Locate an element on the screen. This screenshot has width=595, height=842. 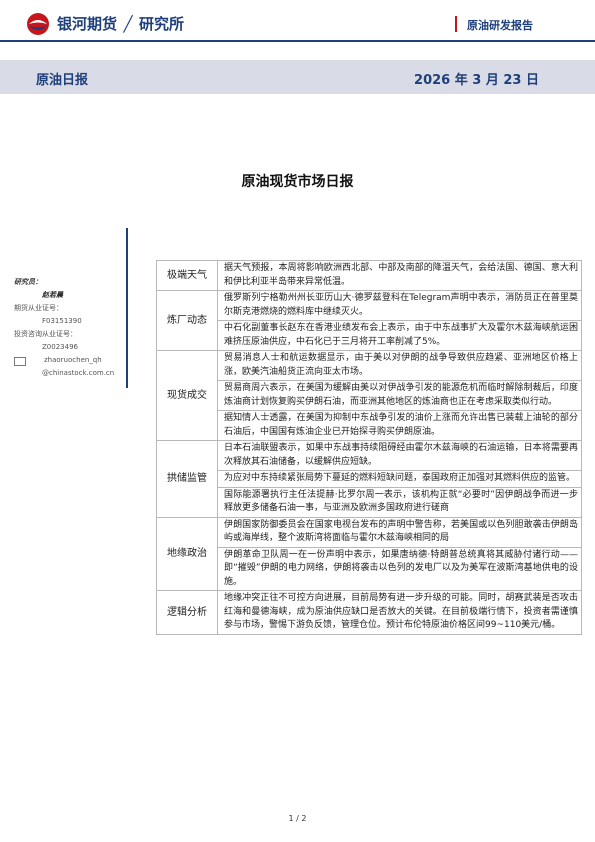
page-number: 1 / 2 is located at coordinates (297, 818).